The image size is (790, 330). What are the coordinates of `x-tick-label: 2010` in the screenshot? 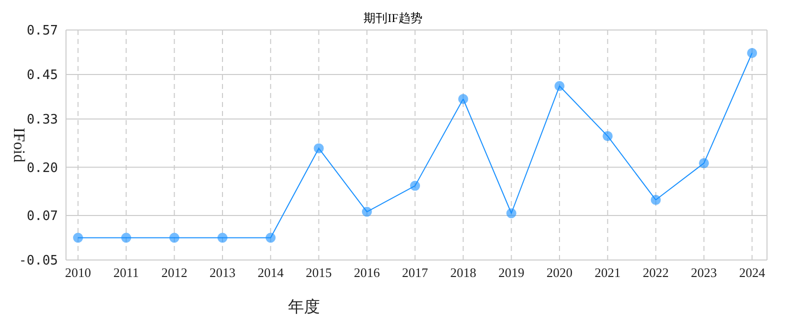 It's located at (78, 272).